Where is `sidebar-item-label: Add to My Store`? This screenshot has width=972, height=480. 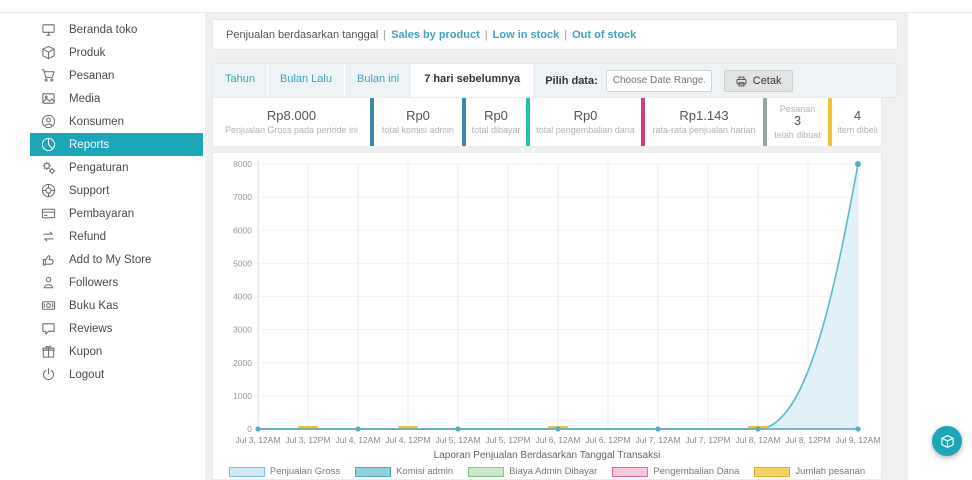 sidebar-item-label: Add to My Store is located at coordinates (110, 259).